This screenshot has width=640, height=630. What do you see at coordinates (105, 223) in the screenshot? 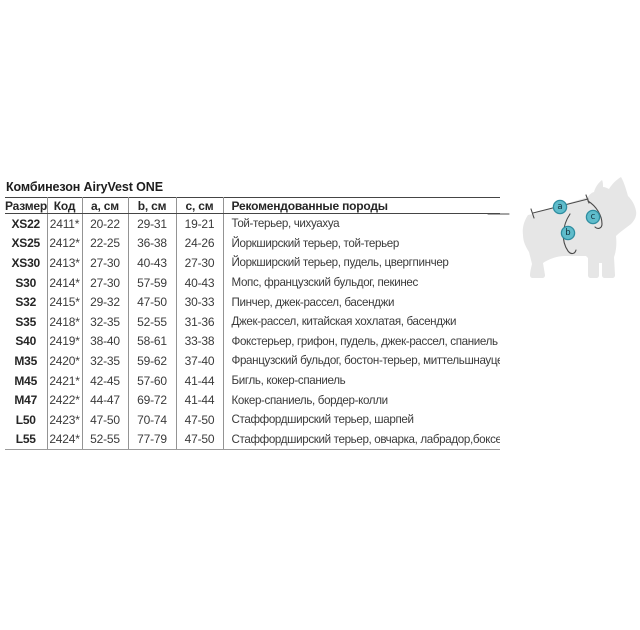
I see `a-measure-cell: 20-22` at bounding box center [105, 223].